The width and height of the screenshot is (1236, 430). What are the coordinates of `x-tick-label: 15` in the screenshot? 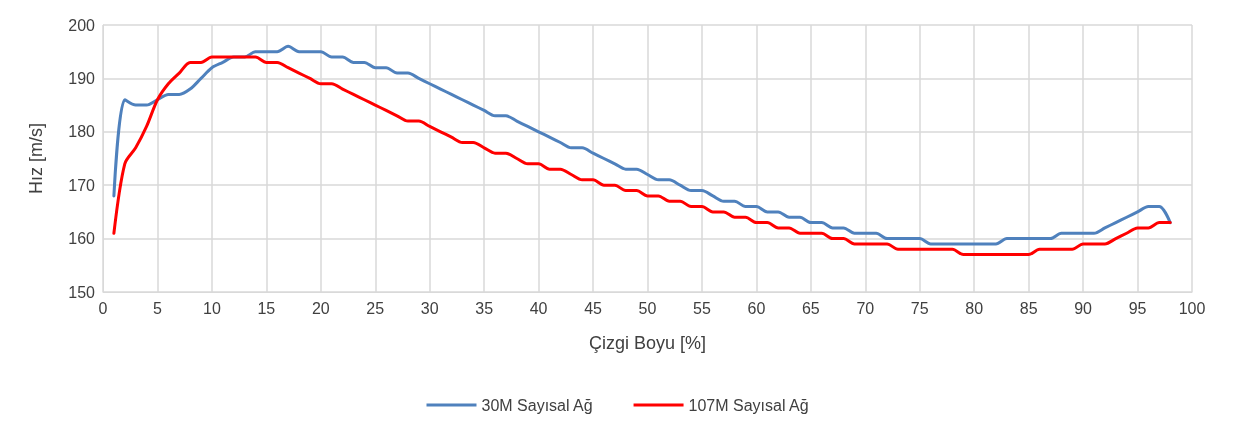 It's located at (266, 308).